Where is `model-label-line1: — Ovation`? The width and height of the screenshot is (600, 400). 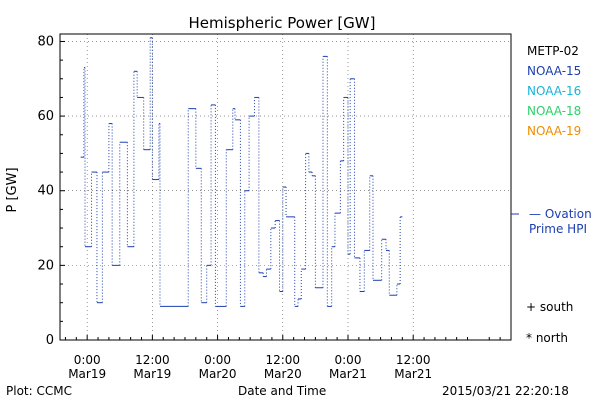 model-label-line1: — Ovation is located at coordinates (560, 214).